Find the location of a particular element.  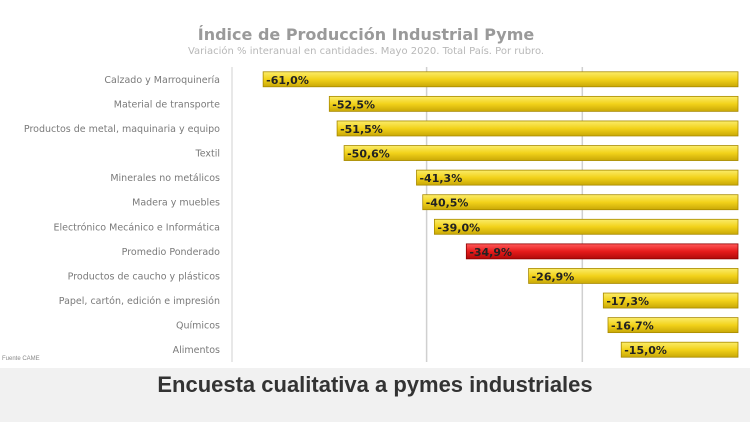

category-label: Calzado y Marroquinería is located at coordinates (162, 80).